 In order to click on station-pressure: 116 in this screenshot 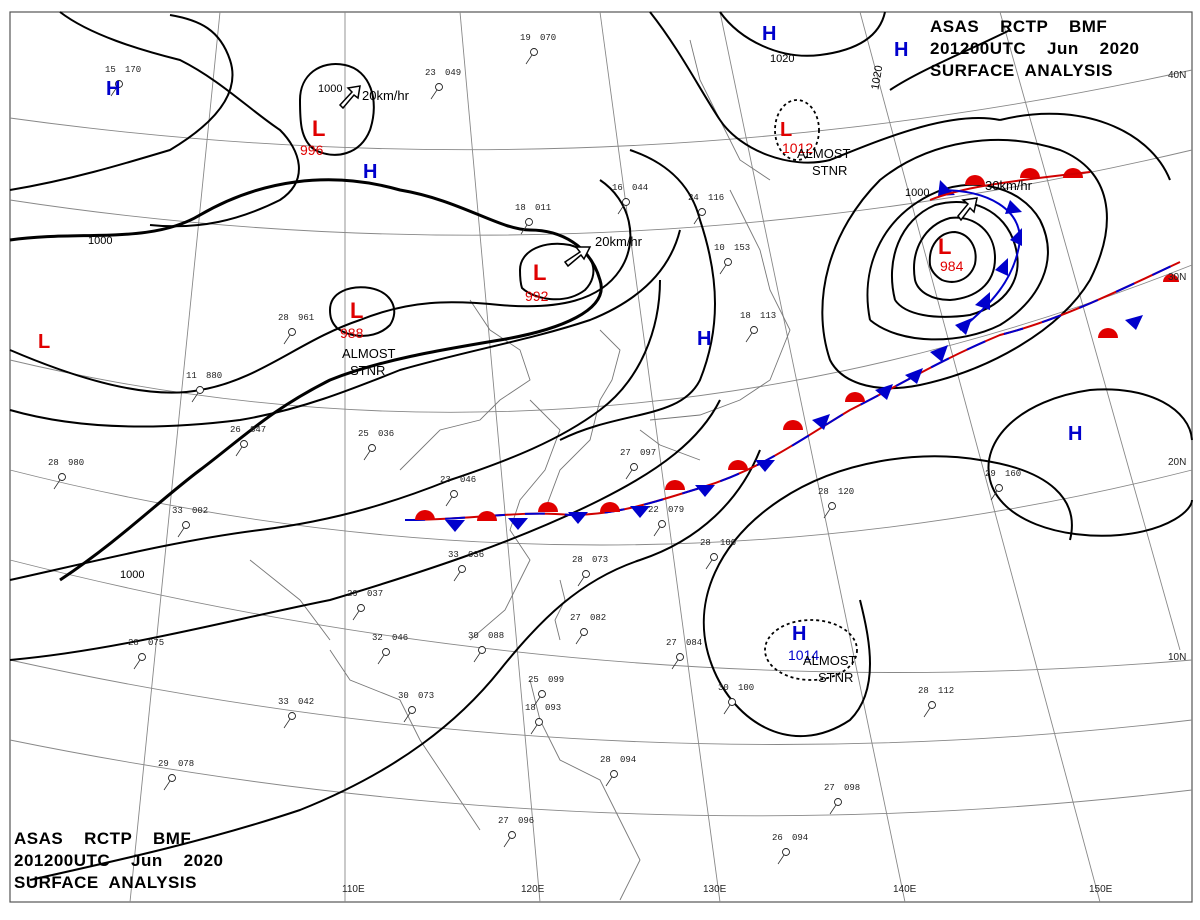, I will do `click(716, 198)`.